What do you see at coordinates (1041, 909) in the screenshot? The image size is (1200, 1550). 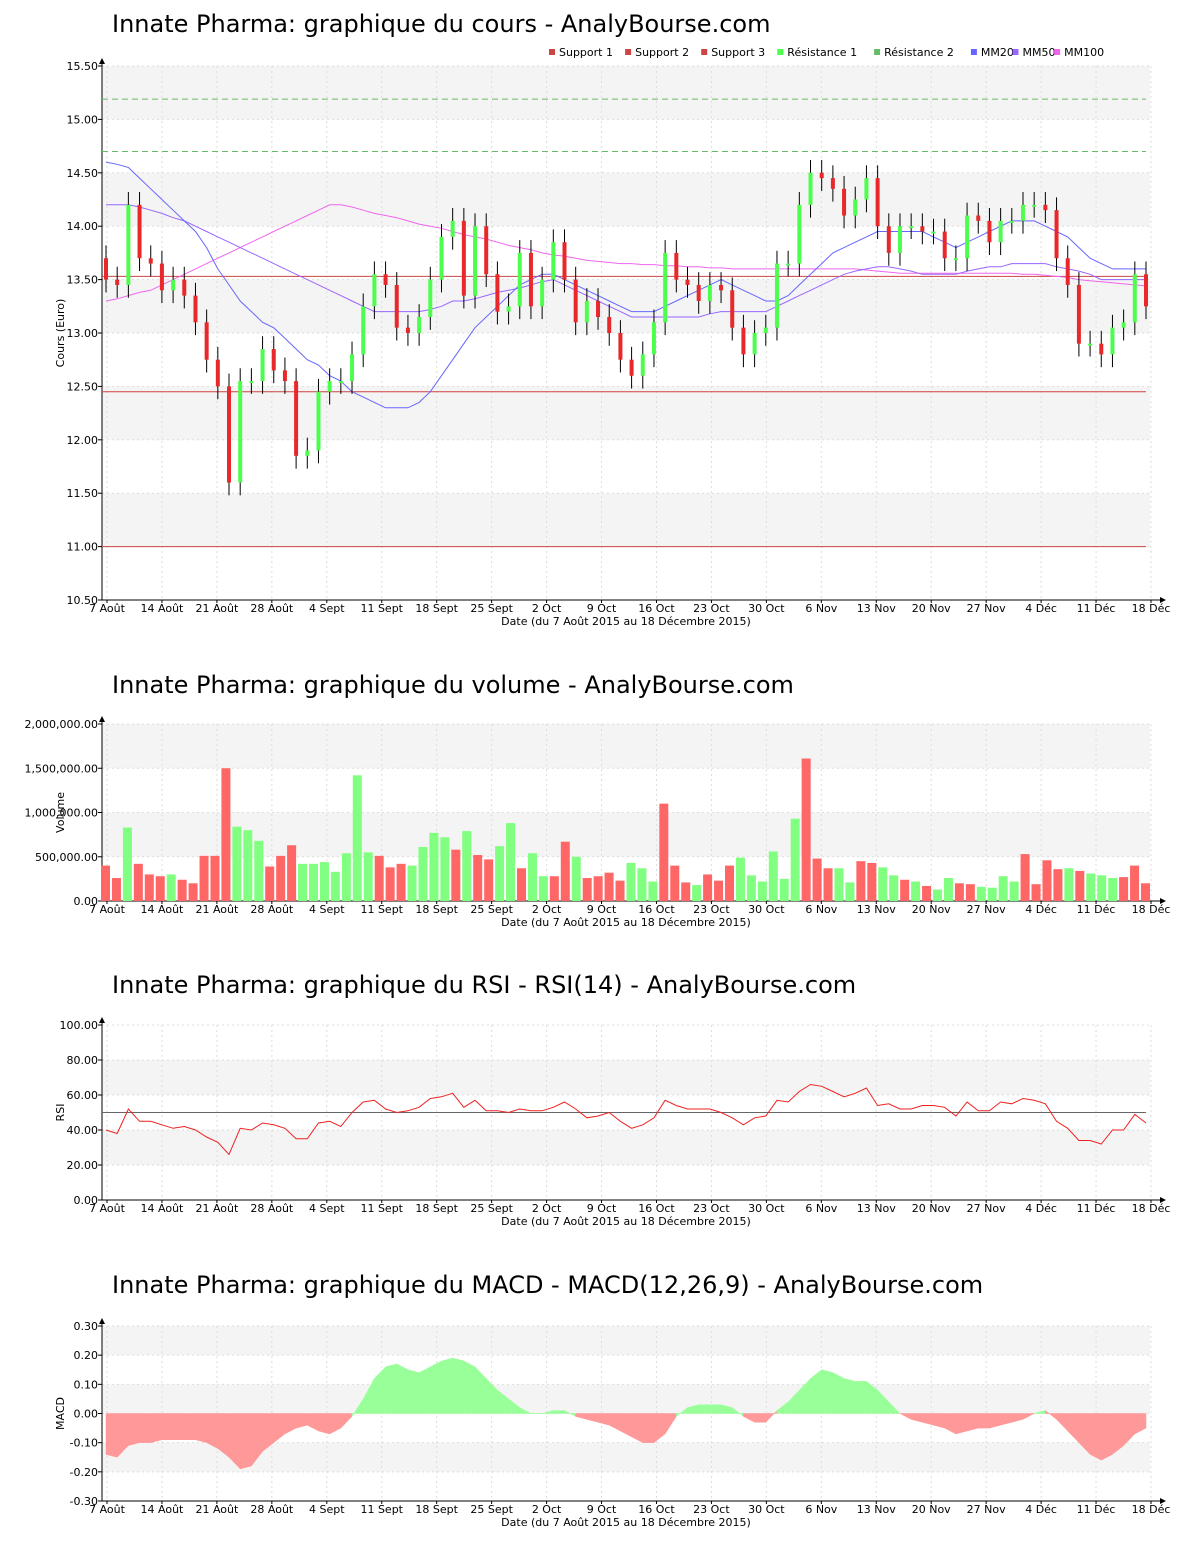 I see `volume-xtick-label: 4 Déc` at bounding box center [1041, 909].